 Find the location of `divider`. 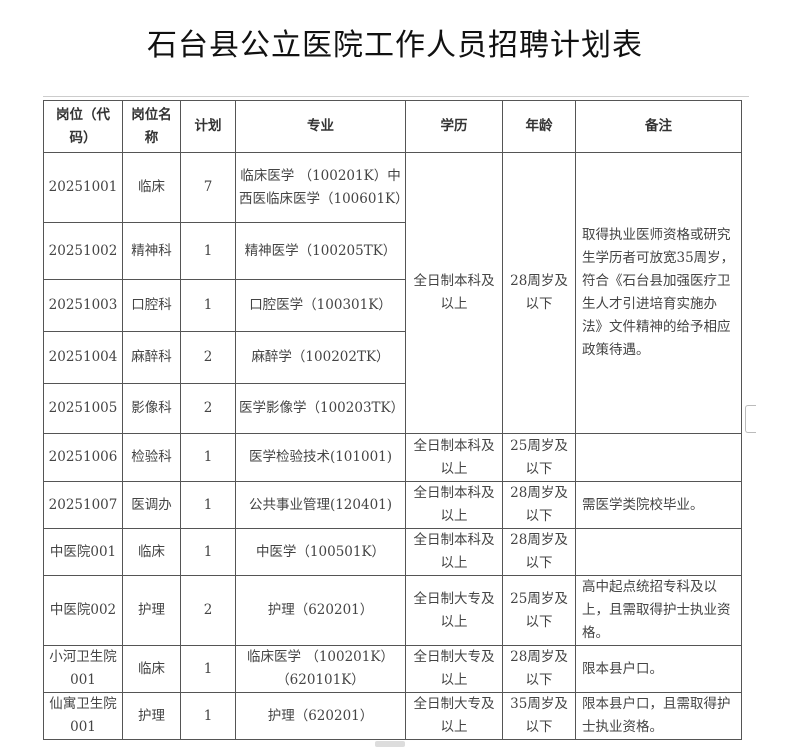

divider is located at coordinates (396, 96).